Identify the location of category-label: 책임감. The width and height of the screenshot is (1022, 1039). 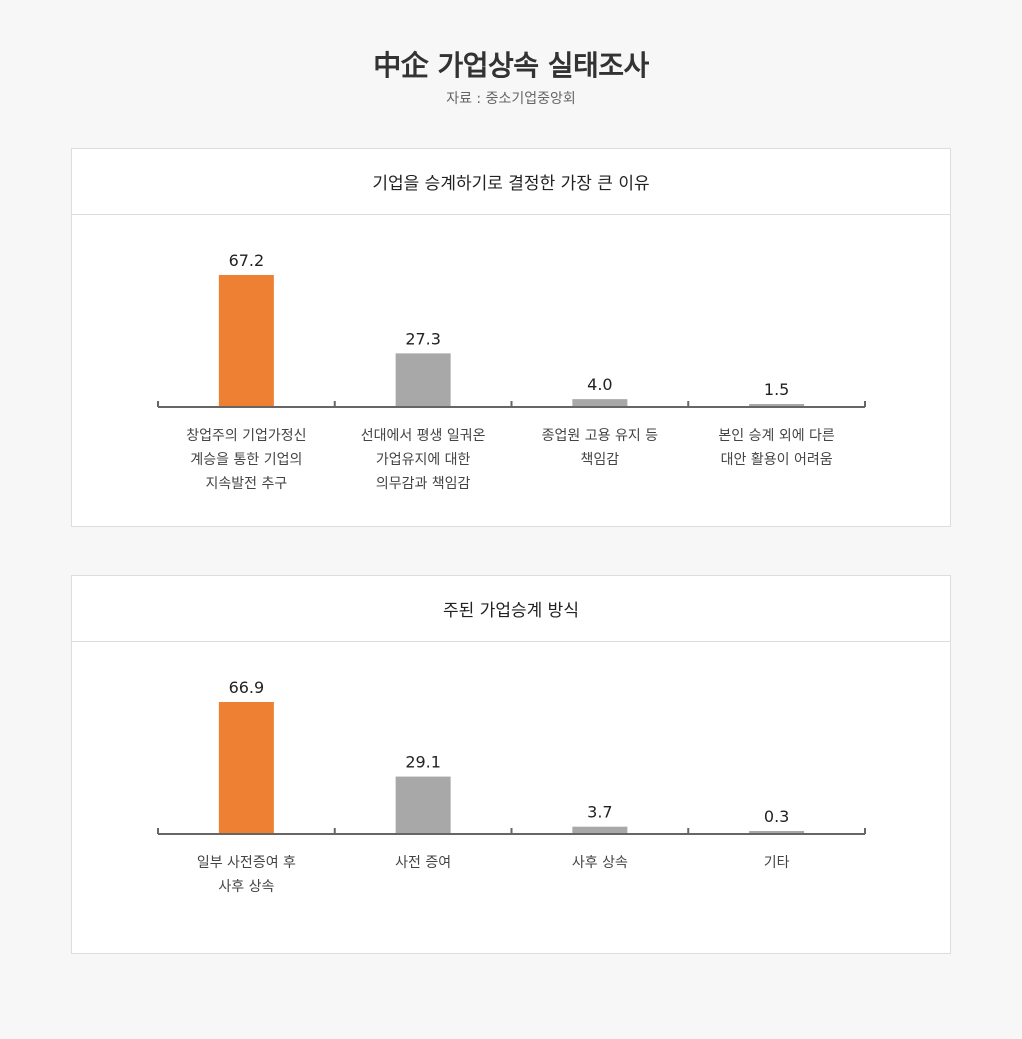
(600, 460).